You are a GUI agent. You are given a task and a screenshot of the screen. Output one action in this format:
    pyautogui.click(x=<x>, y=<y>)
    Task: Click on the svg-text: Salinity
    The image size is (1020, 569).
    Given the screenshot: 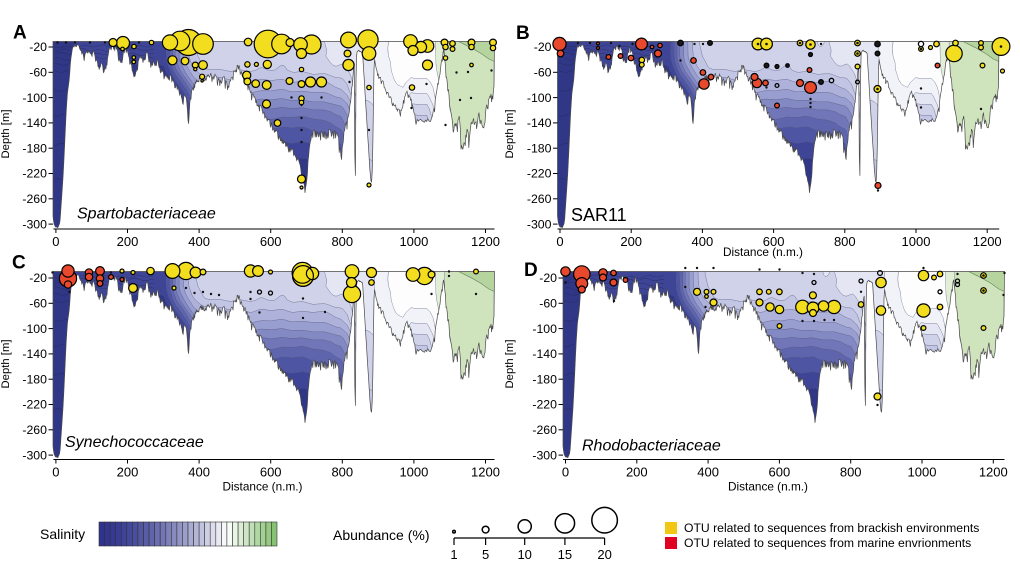 What is the action you would take?
    pyautogui.click(x=62, y=534)
    